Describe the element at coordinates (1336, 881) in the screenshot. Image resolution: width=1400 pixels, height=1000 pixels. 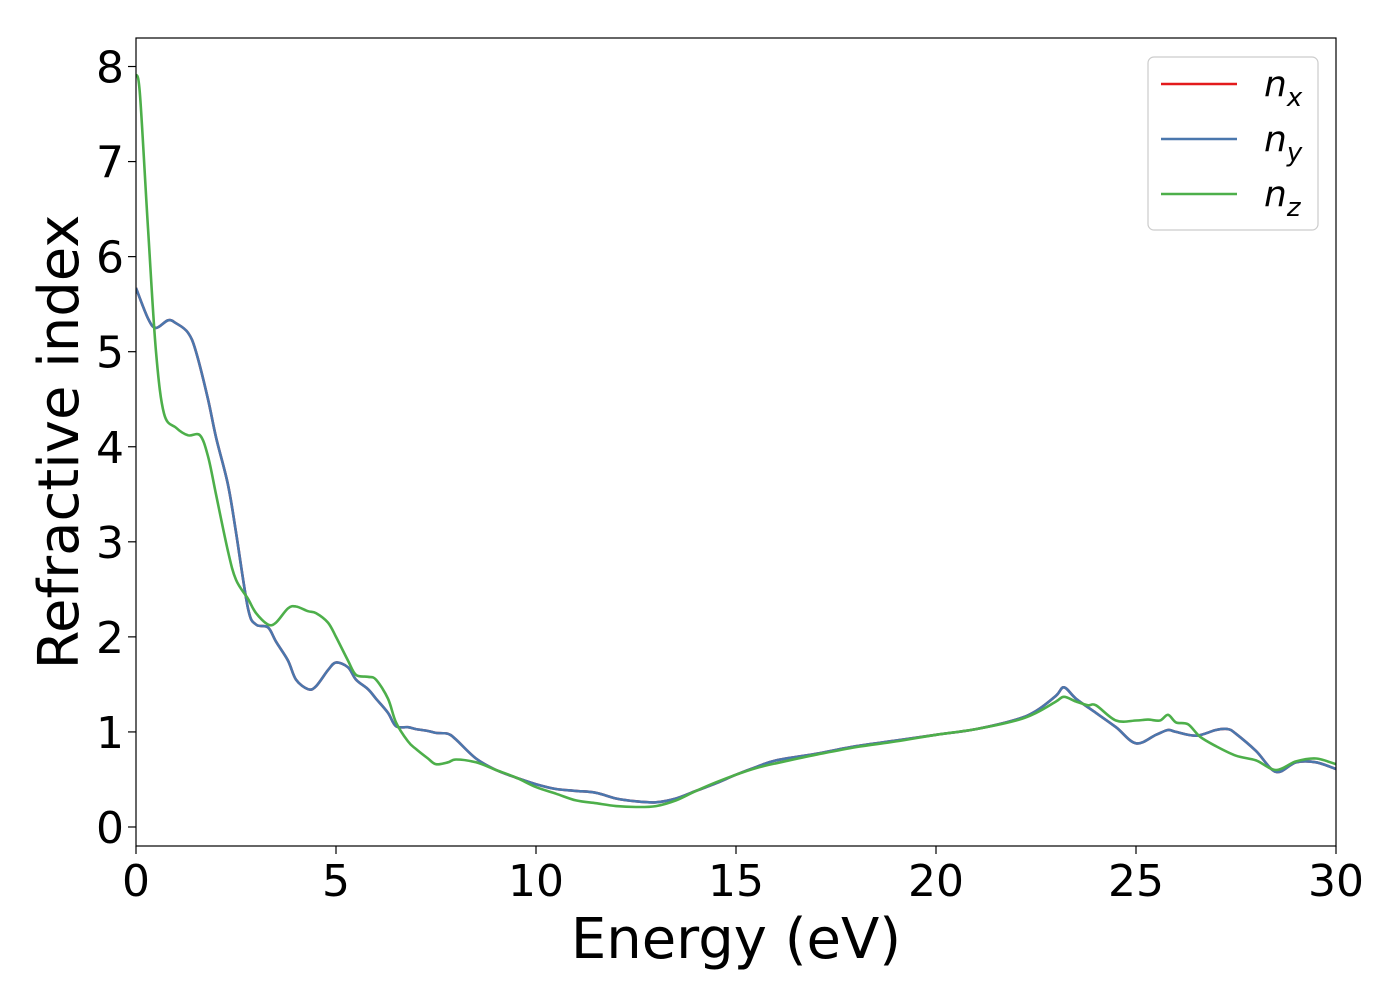
I see `x-tick-label: 30` at that location.